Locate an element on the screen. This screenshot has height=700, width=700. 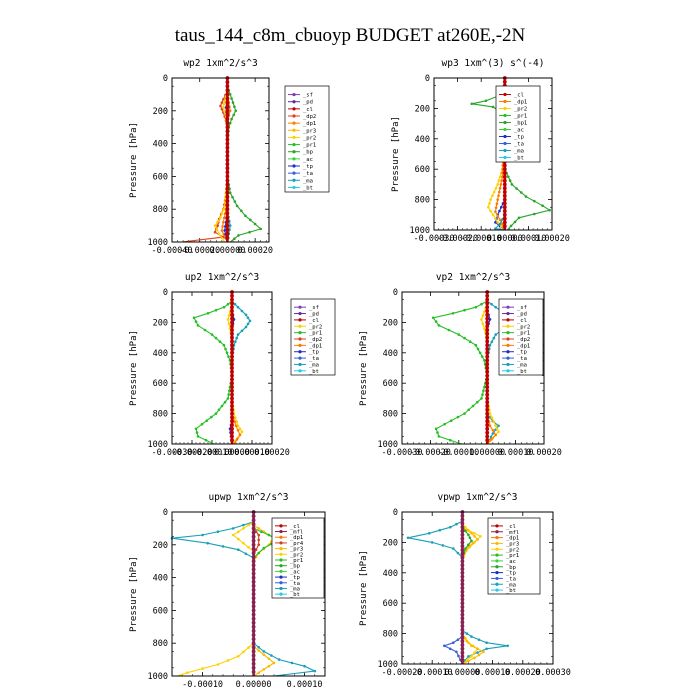
x-tick-label: -0.00010 is located at coordinates (458, 453).